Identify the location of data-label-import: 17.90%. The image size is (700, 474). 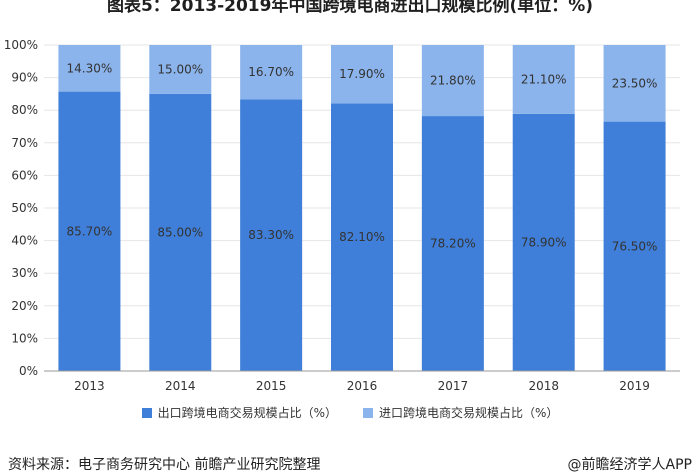
(362, 74).